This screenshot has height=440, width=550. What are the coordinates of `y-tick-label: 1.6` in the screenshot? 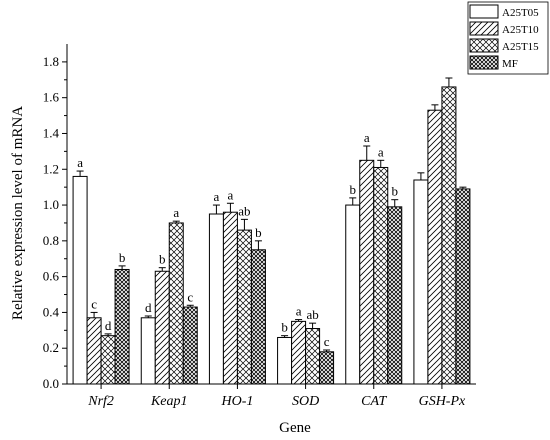 It's located at (51, 97).